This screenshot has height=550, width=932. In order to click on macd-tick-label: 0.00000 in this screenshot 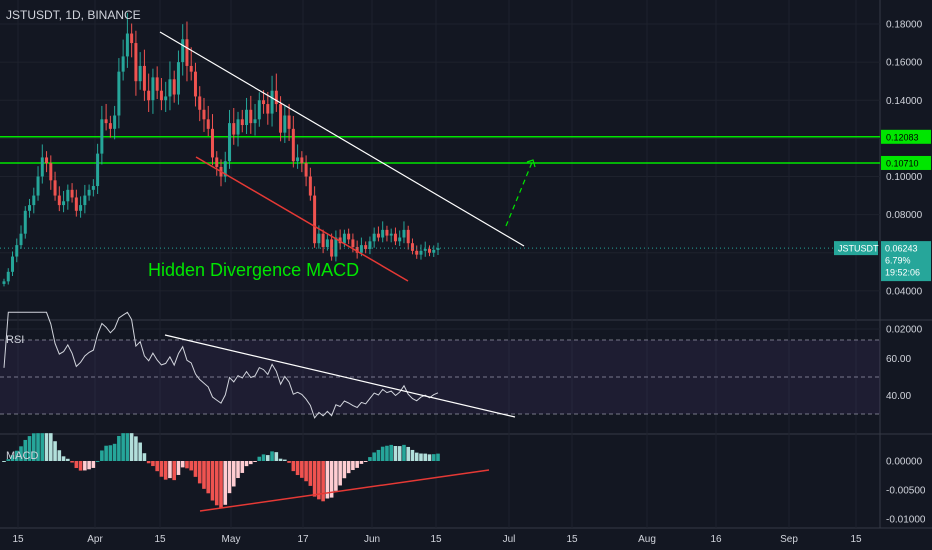, I will do `click(904, 462)`.